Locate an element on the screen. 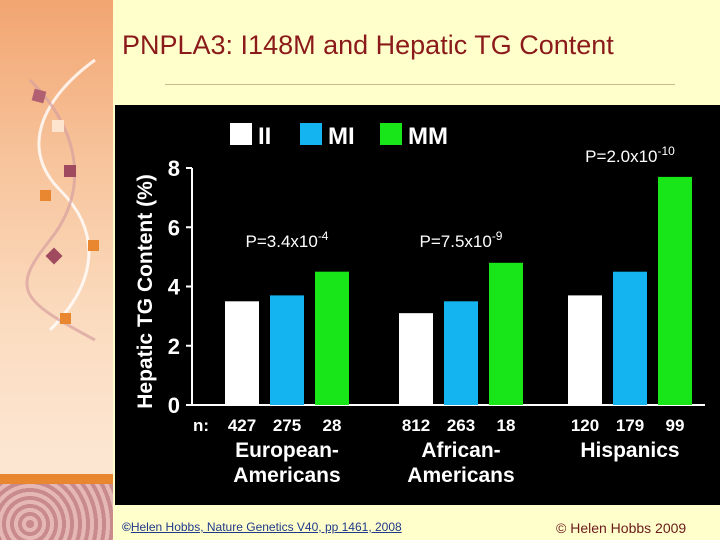  p-value-exponent: -4 is located at coordinates (323, 236).